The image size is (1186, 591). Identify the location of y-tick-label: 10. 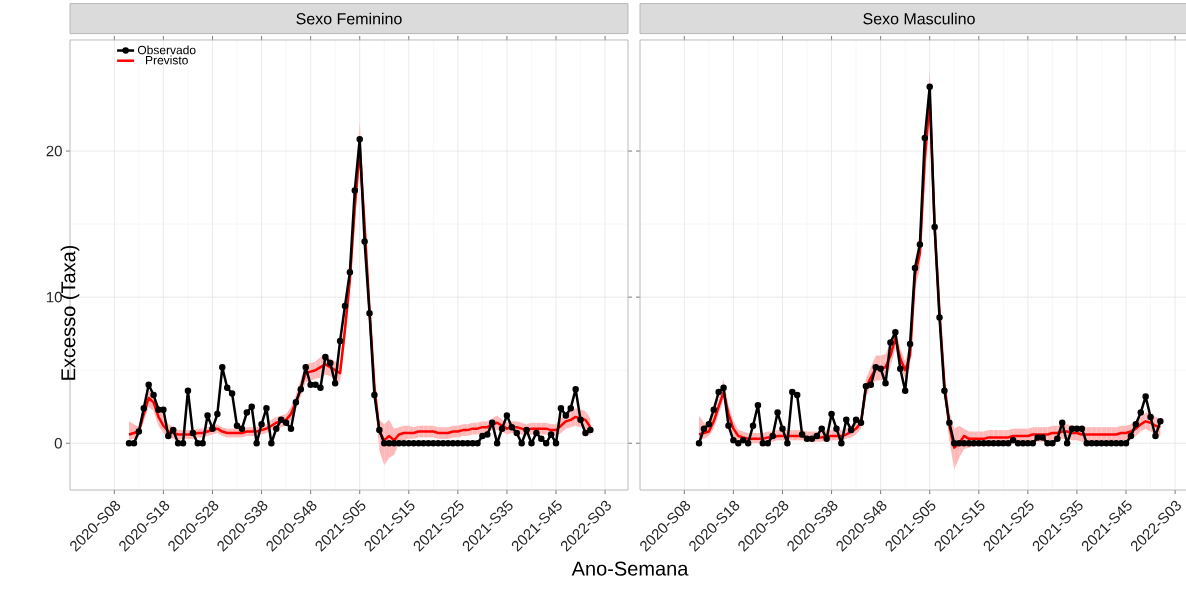
(54, 297).